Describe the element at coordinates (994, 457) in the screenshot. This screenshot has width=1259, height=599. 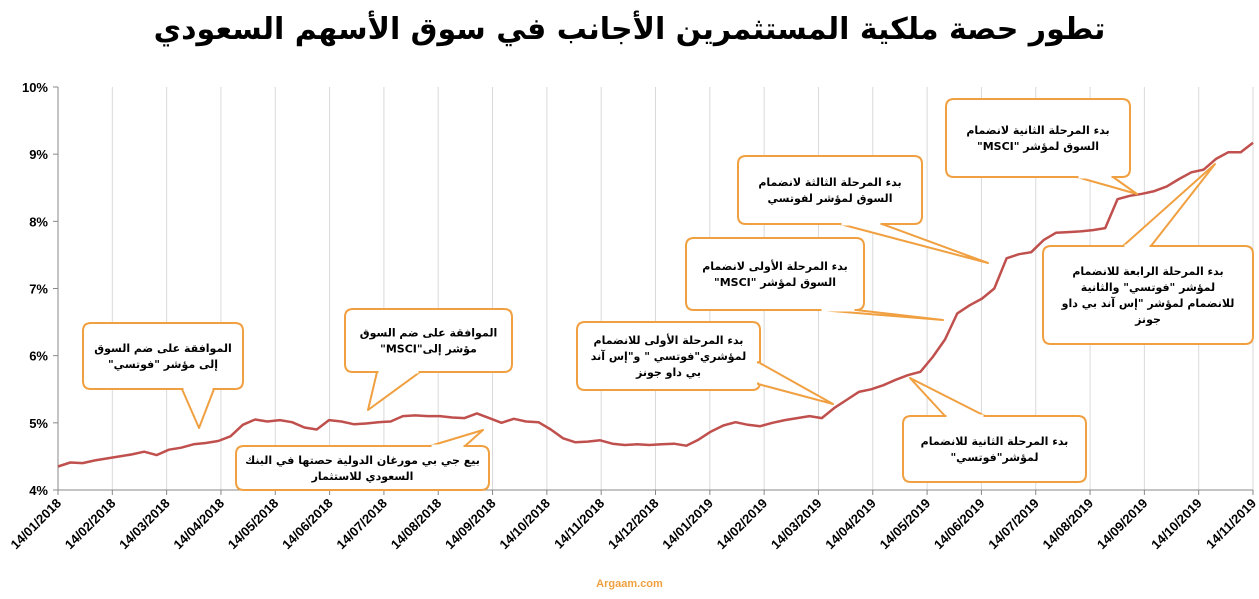
I see `callout-text-line: لمؤشر"فوتسي"` at that location.